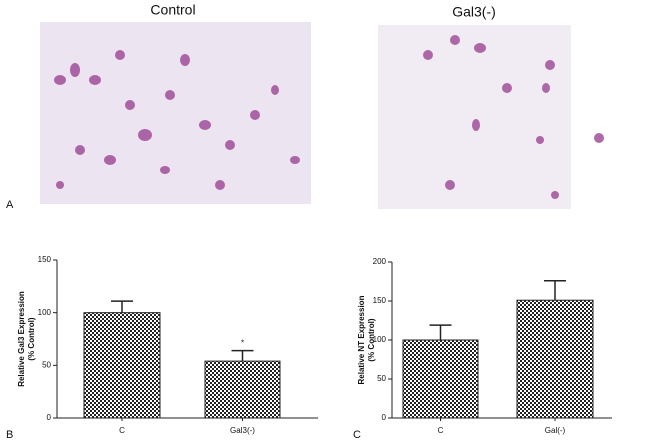  Describe the element at coordinates (21, 339) in the screenshot. I see `y-axis-label: Relative Gal3 Expression` at that location.